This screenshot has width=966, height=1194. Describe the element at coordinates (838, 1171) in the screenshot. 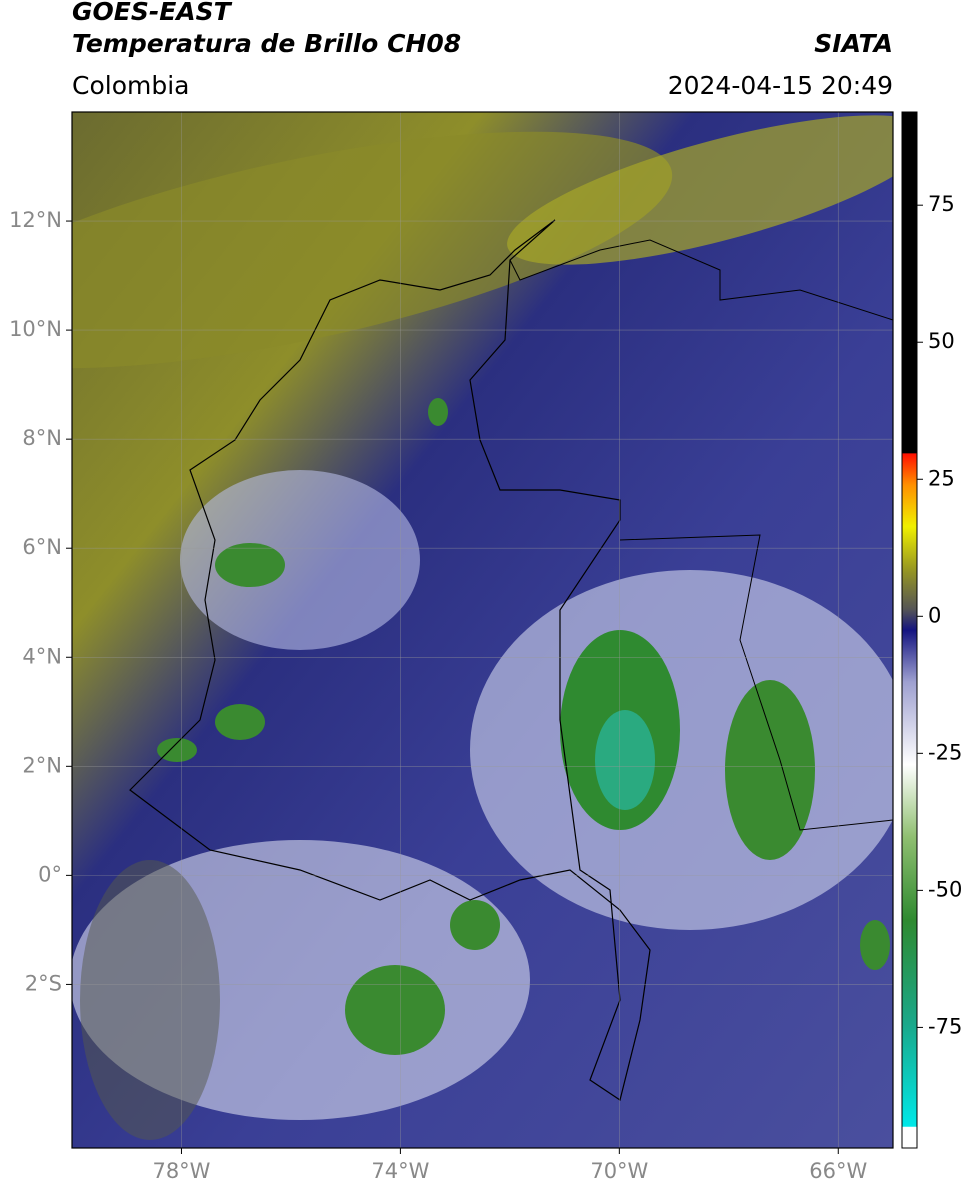

I see `x-tick-label: 66°W` at that location.